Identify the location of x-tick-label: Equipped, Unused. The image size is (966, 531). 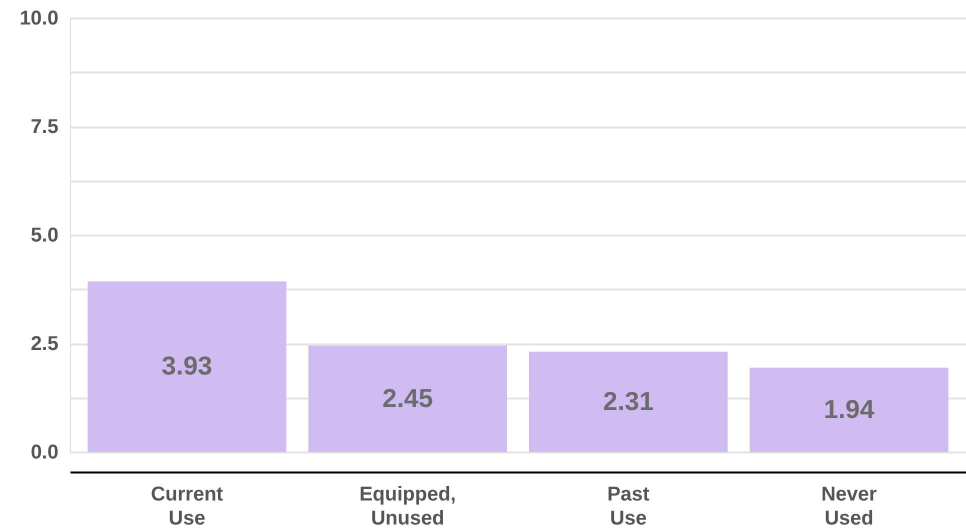
(407, 507).